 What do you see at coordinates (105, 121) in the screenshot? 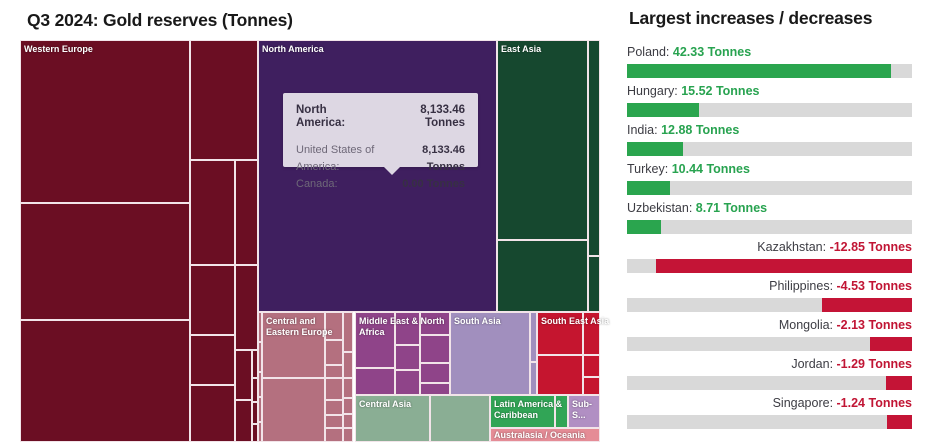
I see `treemap-tile-western-europe` at bounding box center [105, 121].